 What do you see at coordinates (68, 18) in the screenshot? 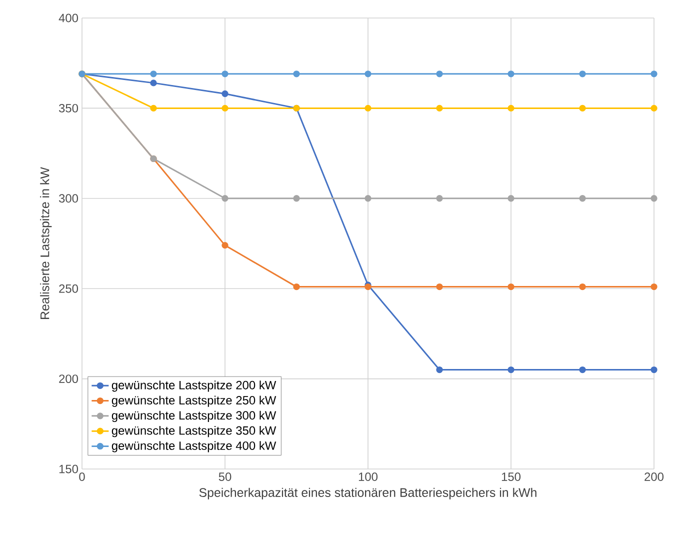
I see `y-tick-label: 400` at bounding box center [68, 18].